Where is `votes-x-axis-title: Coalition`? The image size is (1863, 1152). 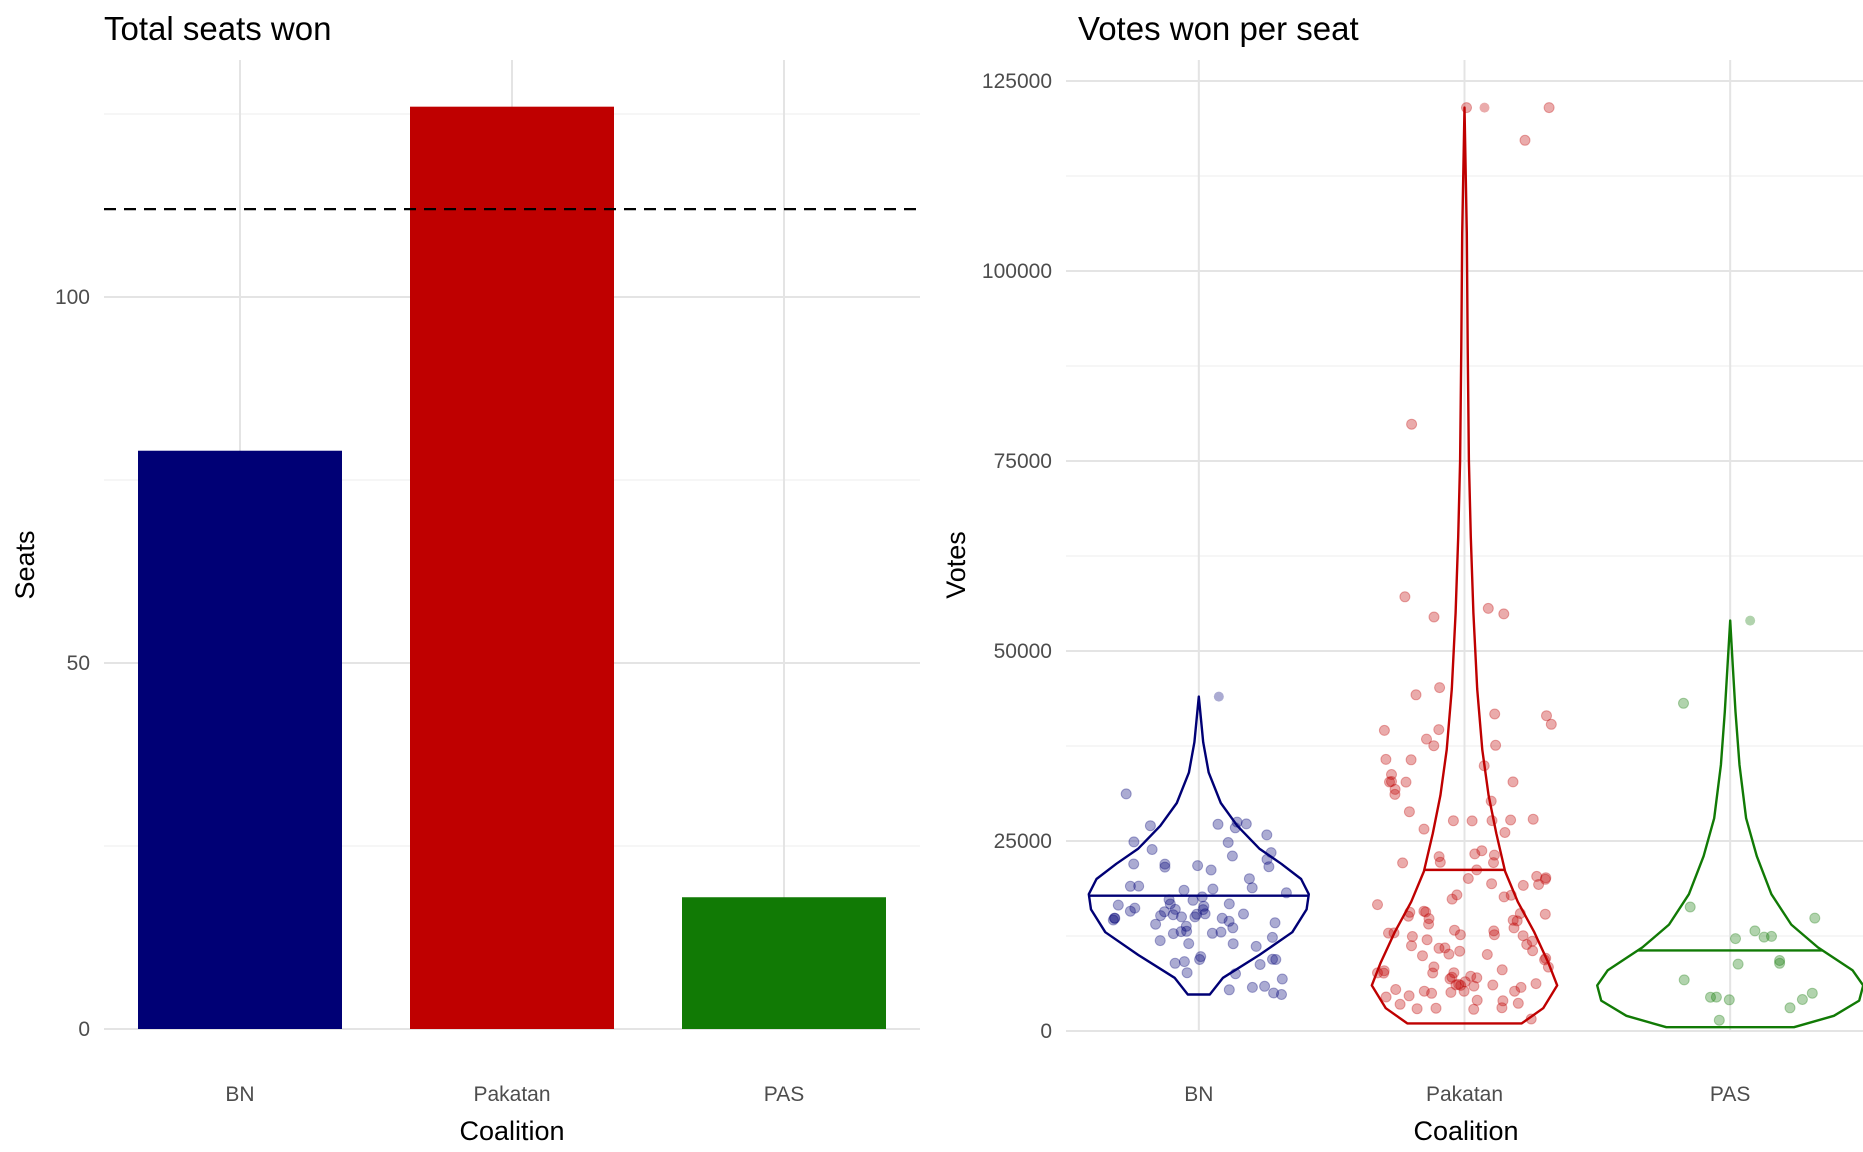 votes-x-axis-title: Coalition is located at coordinates (1465, 1131).